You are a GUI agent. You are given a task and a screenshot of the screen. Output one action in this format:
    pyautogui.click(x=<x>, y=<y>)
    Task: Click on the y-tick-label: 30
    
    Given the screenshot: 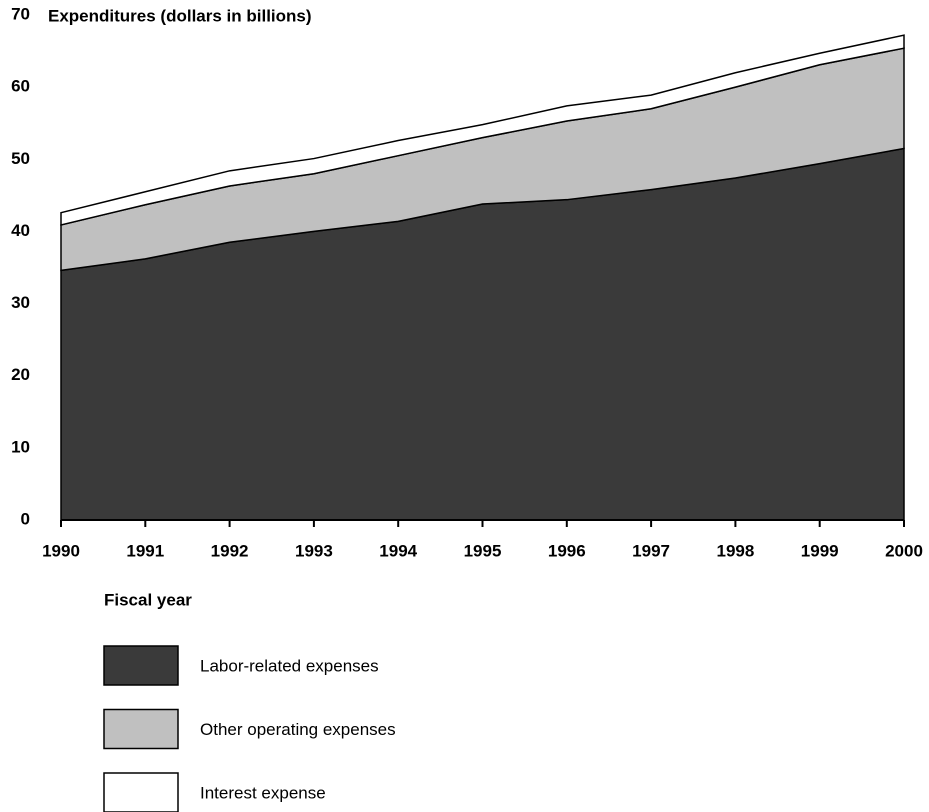 What is the action you would take?
    pyautogui.click(x=20, y=302)
    